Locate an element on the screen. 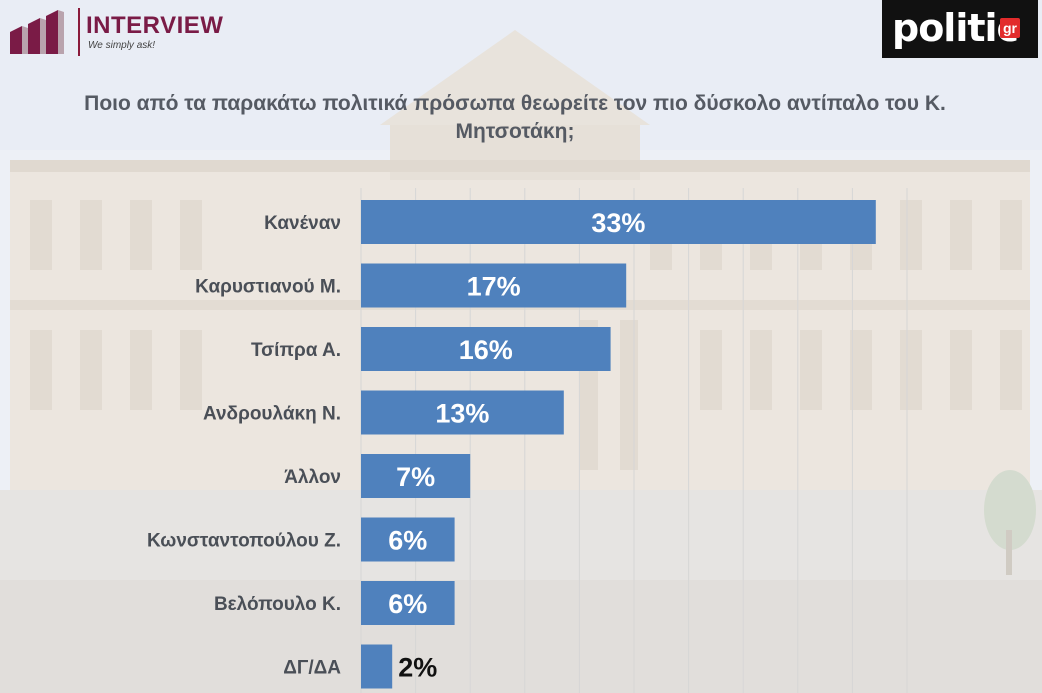  interview-logo: INTERVIEW We simply ask! is located at coordinates (128, 32).